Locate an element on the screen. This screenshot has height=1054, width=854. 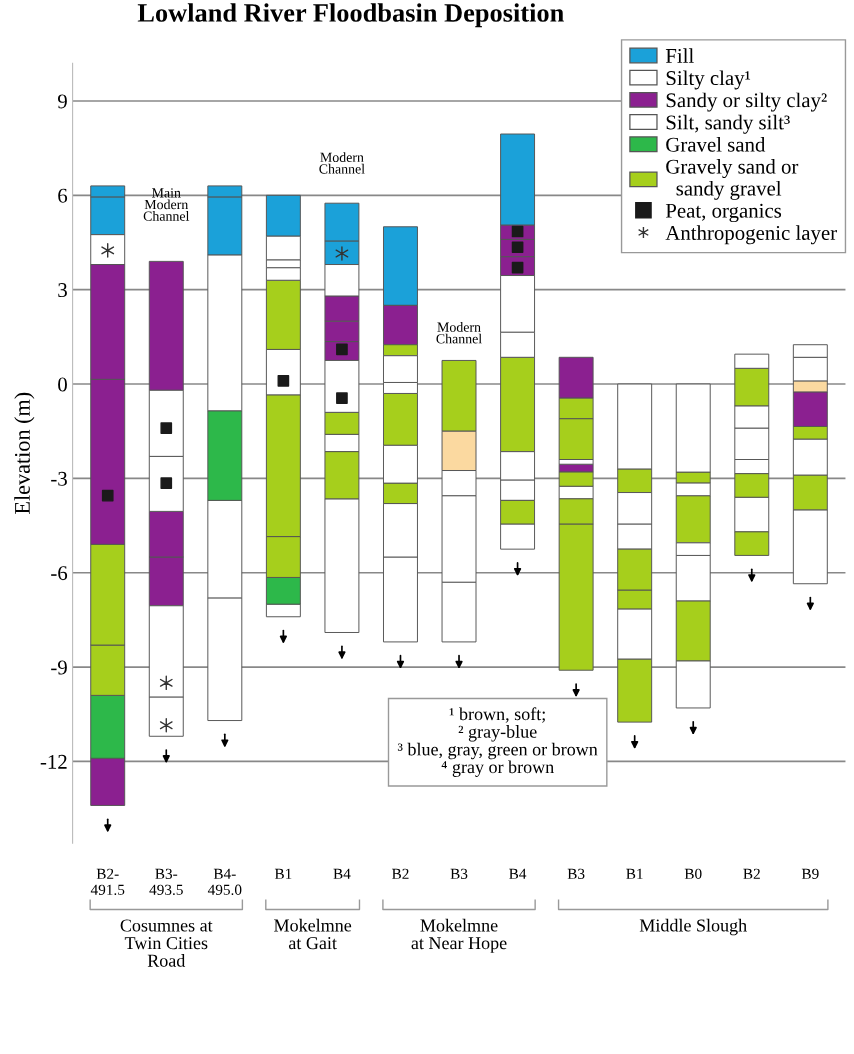
y-tick-label: -12 is located at coordinates (53, 761).